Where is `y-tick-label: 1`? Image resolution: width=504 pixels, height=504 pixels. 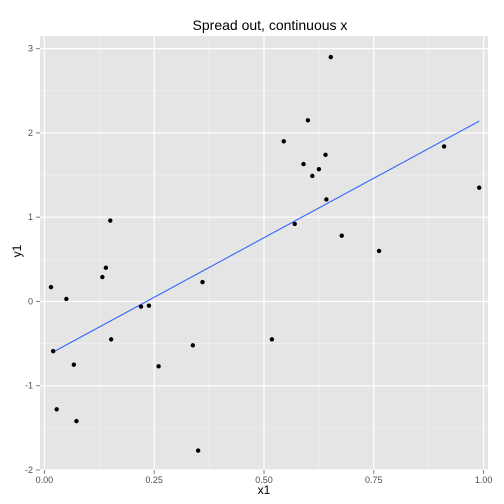 y-tick-label: 1 is located at coordinates (30, 217).